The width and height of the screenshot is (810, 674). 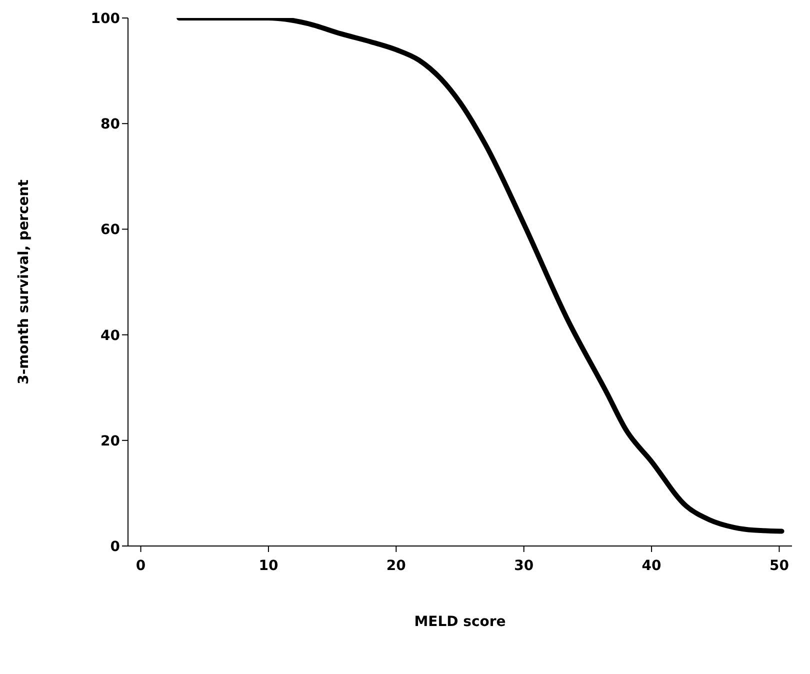 I want to click on x-tick-label: 50, so click(x=779, y=566).